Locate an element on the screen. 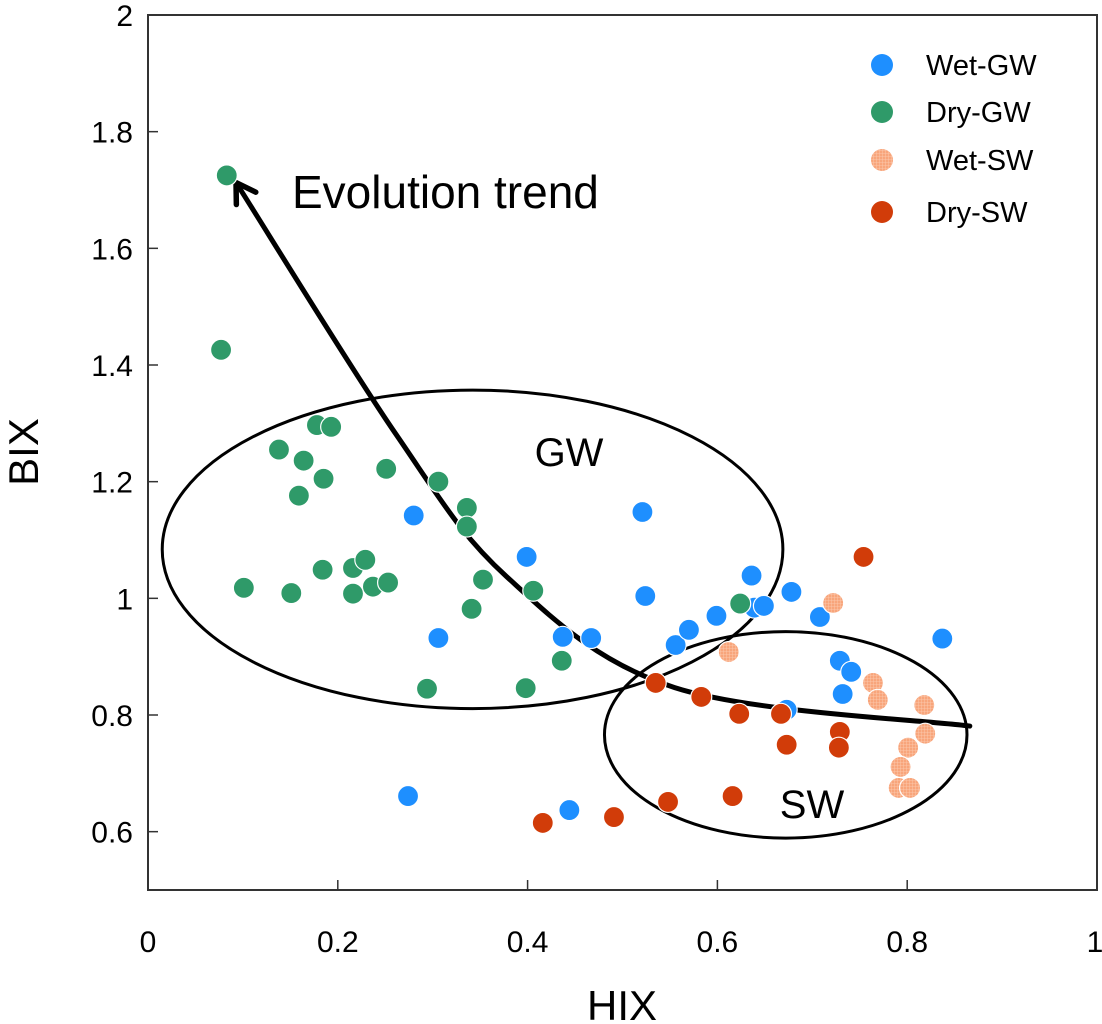  legend-label: Dry-GW is located at coordinates (978, 113).